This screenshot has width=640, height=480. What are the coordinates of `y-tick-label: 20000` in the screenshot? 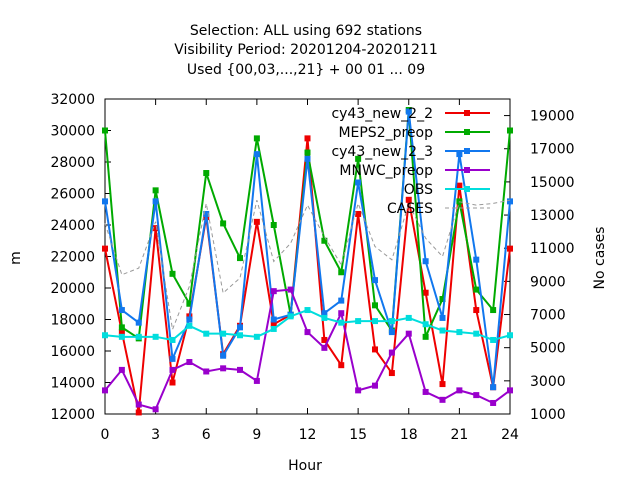 It's located at (72, 289).